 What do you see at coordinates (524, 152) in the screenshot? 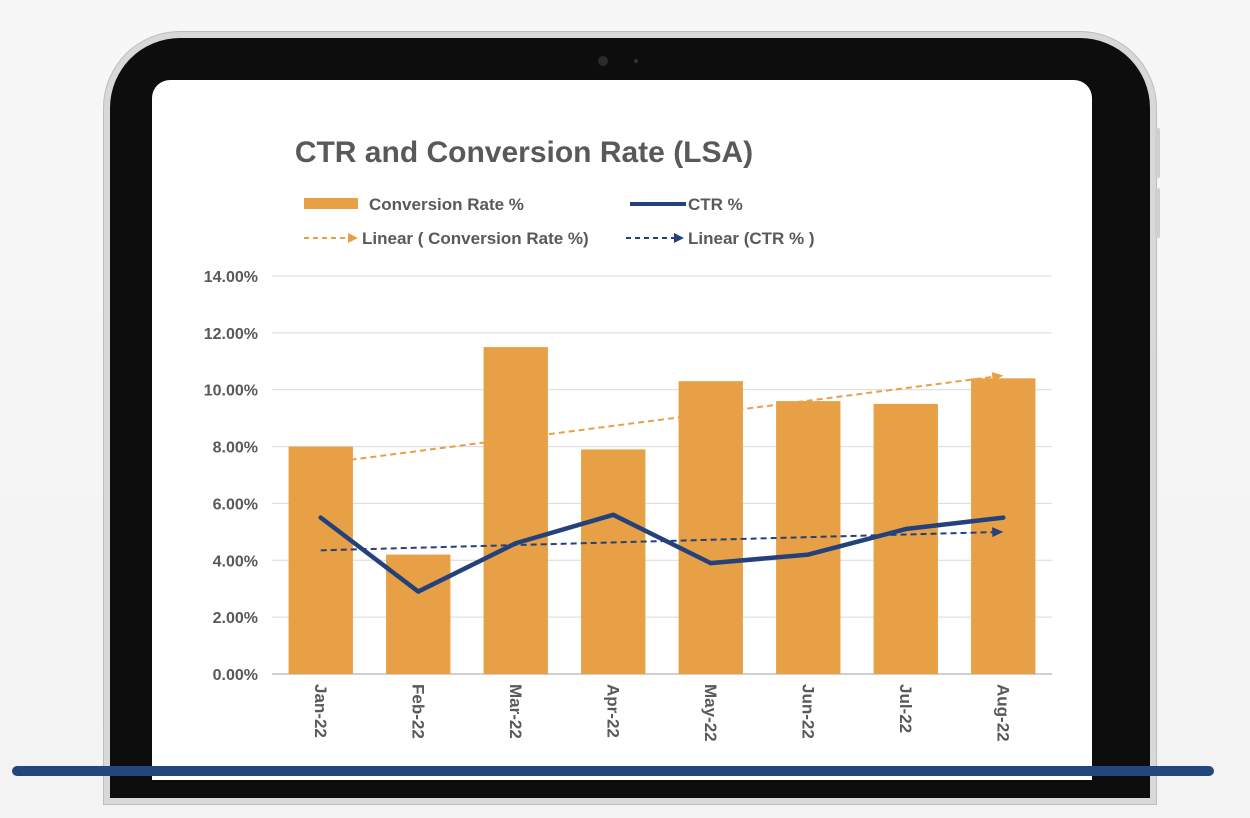
I see `chart-title: CTR and Conversion Rate (LSA)` at bounding box center [524, 152].